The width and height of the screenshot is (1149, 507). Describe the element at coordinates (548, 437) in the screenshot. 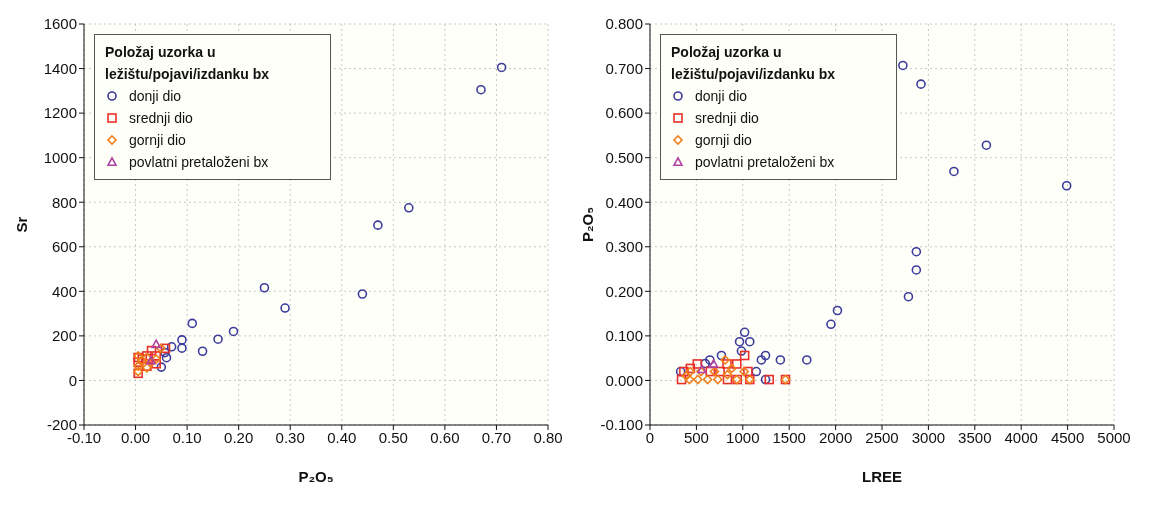

I see `x-tick-label: 0.80` at that location.